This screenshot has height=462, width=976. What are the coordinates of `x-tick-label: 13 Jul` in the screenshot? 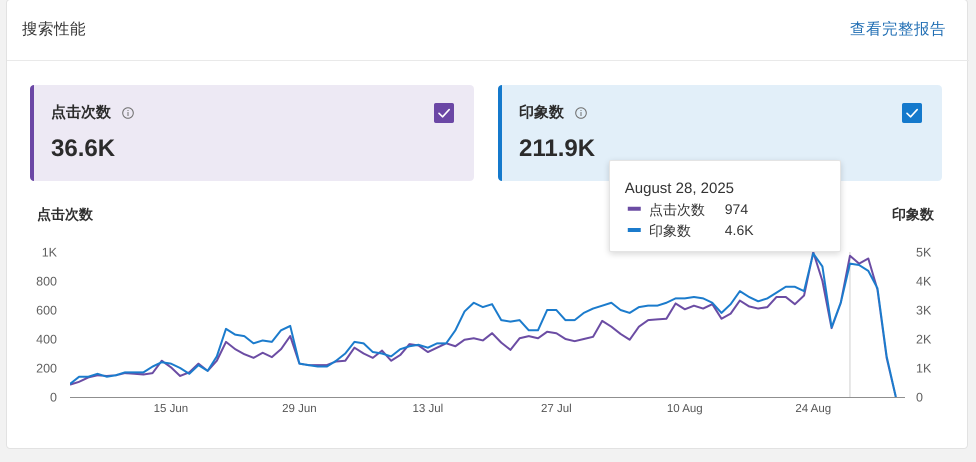 It's located at (428, 408).